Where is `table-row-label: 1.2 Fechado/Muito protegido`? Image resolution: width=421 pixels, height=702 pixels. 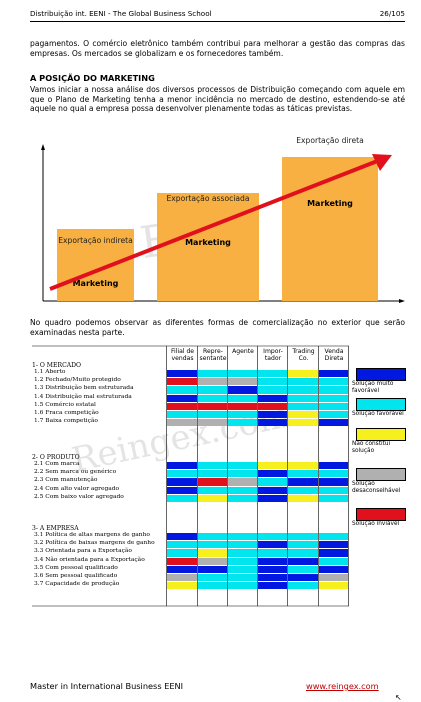
table-row-label: 1.2 Fechado/Muito protegido is located at coordinates (77, 380).